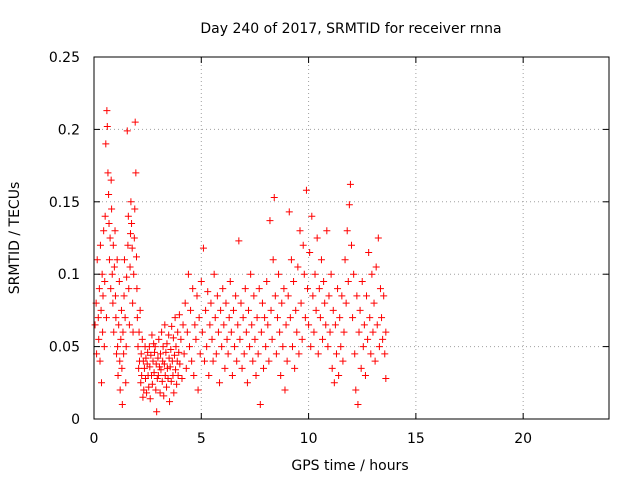 The width and height of the screenshot is (640, 480). Describe the element at coordinates (416, 439) in the screenshot. I see `x-tick-label: 15` at that location.